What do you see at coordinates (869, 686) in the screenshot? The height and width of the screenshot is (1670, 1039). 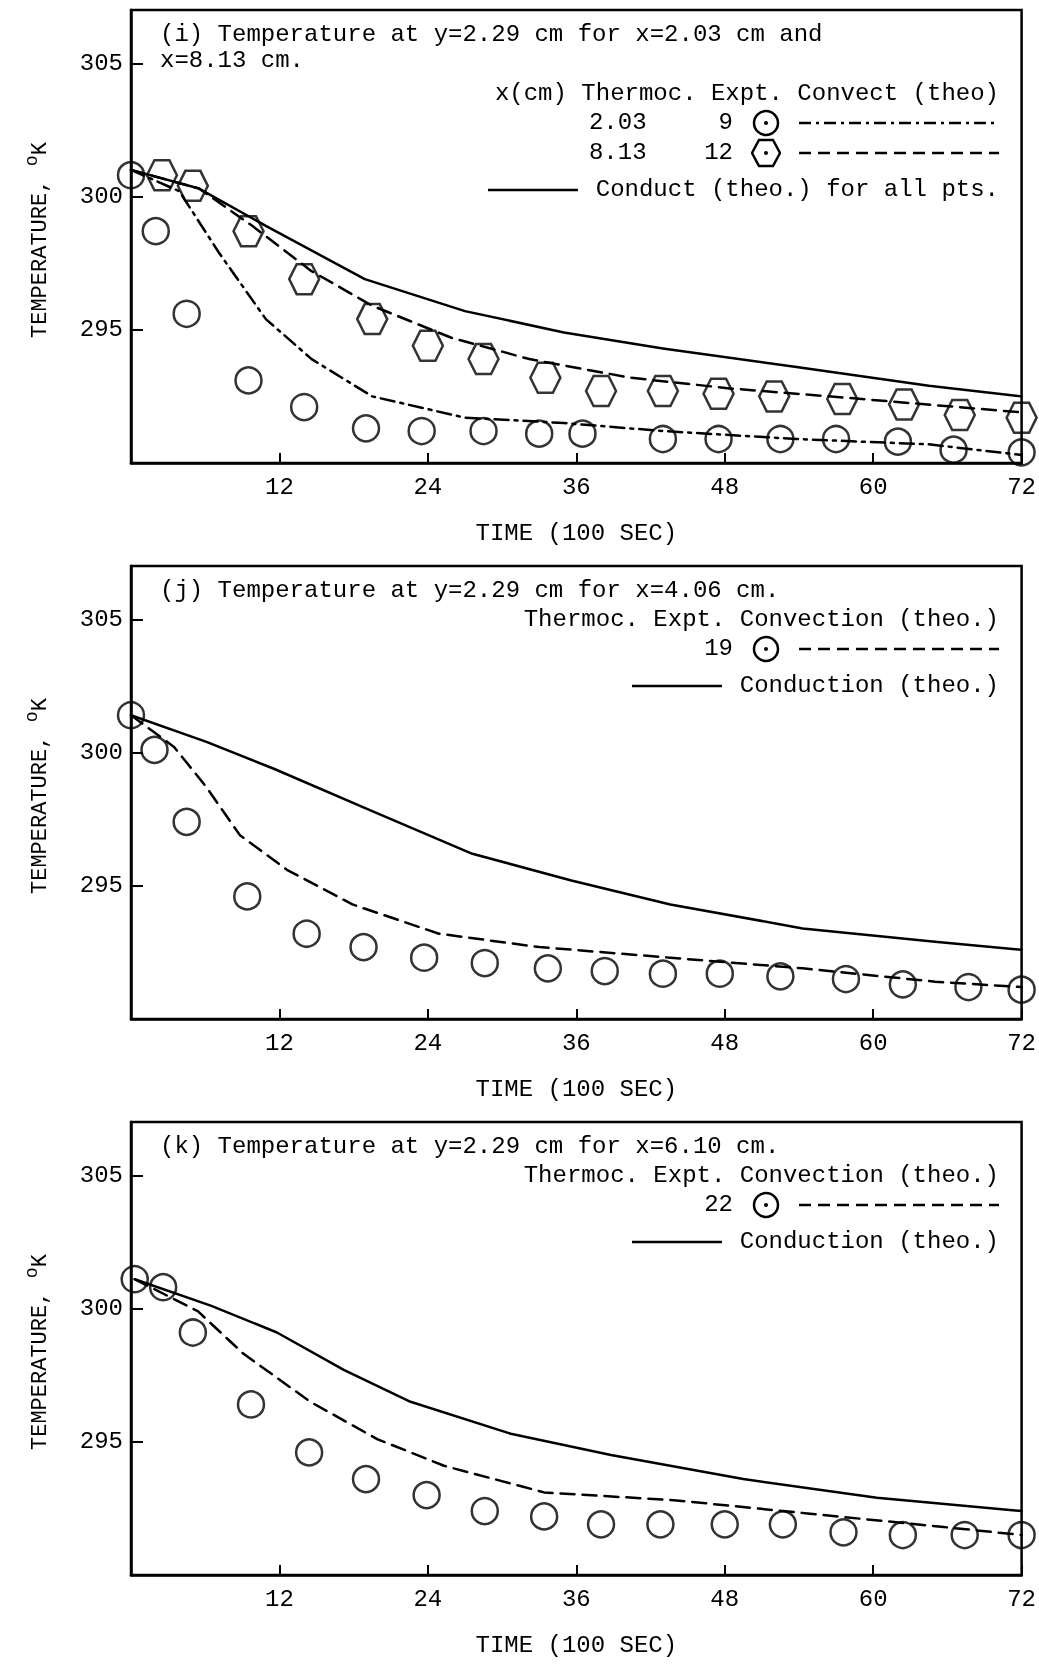 I see `legend-label: Conduction (theo.)` at bounding box center [869, 686].